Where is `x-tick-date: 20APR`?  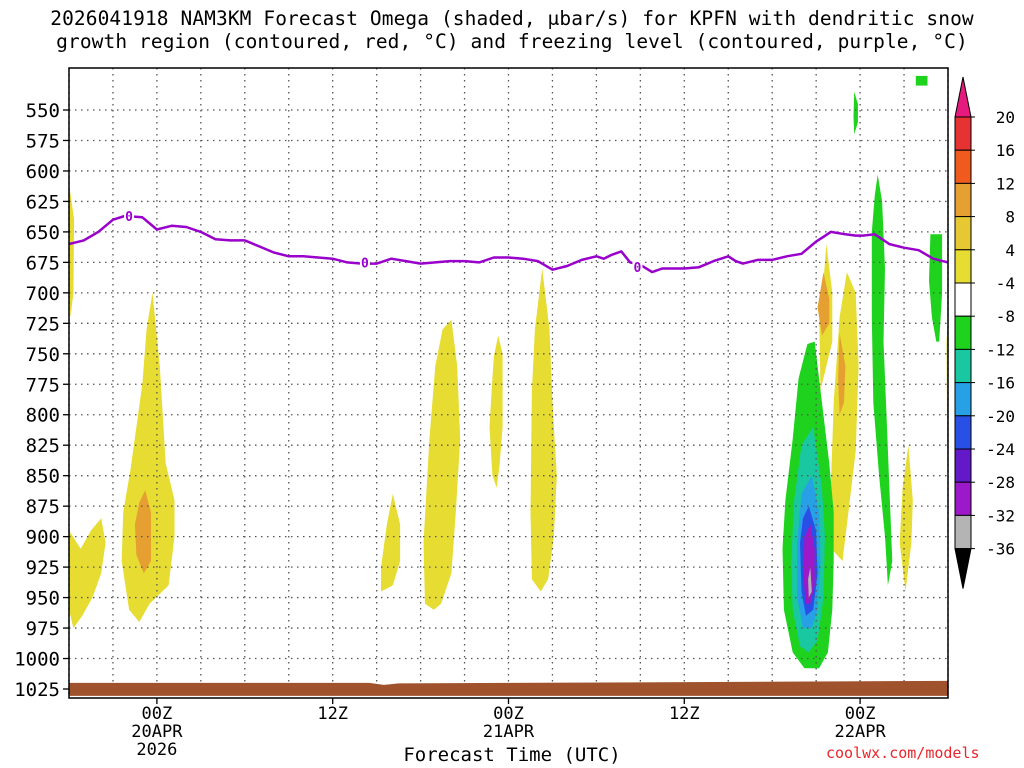 x-tick-date: 20APR is located at coordinates (157, 732).